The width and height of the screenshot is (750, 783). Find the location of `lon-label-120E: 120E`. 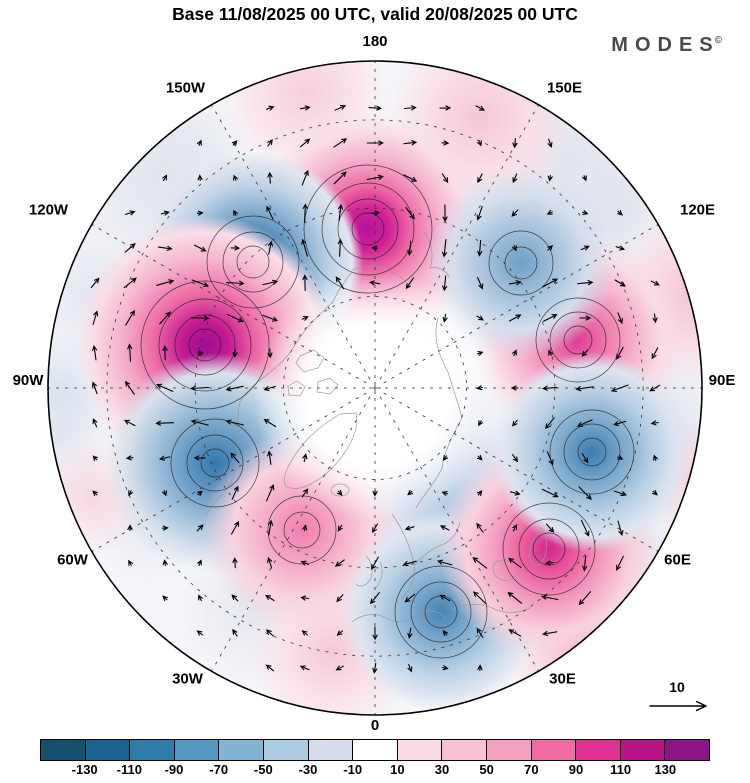

lon-label-120E: 120E is located at coordinates (697, 210).